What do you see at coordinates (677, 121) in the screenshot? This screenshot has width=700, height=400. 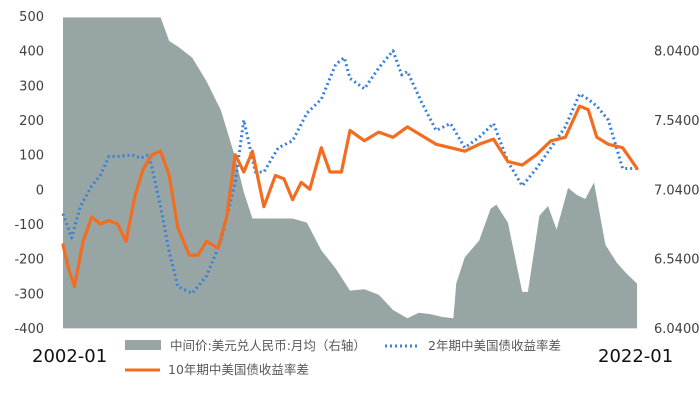 I see `y-right-tick-label: 7.5400` at bounding box center [677, 121].